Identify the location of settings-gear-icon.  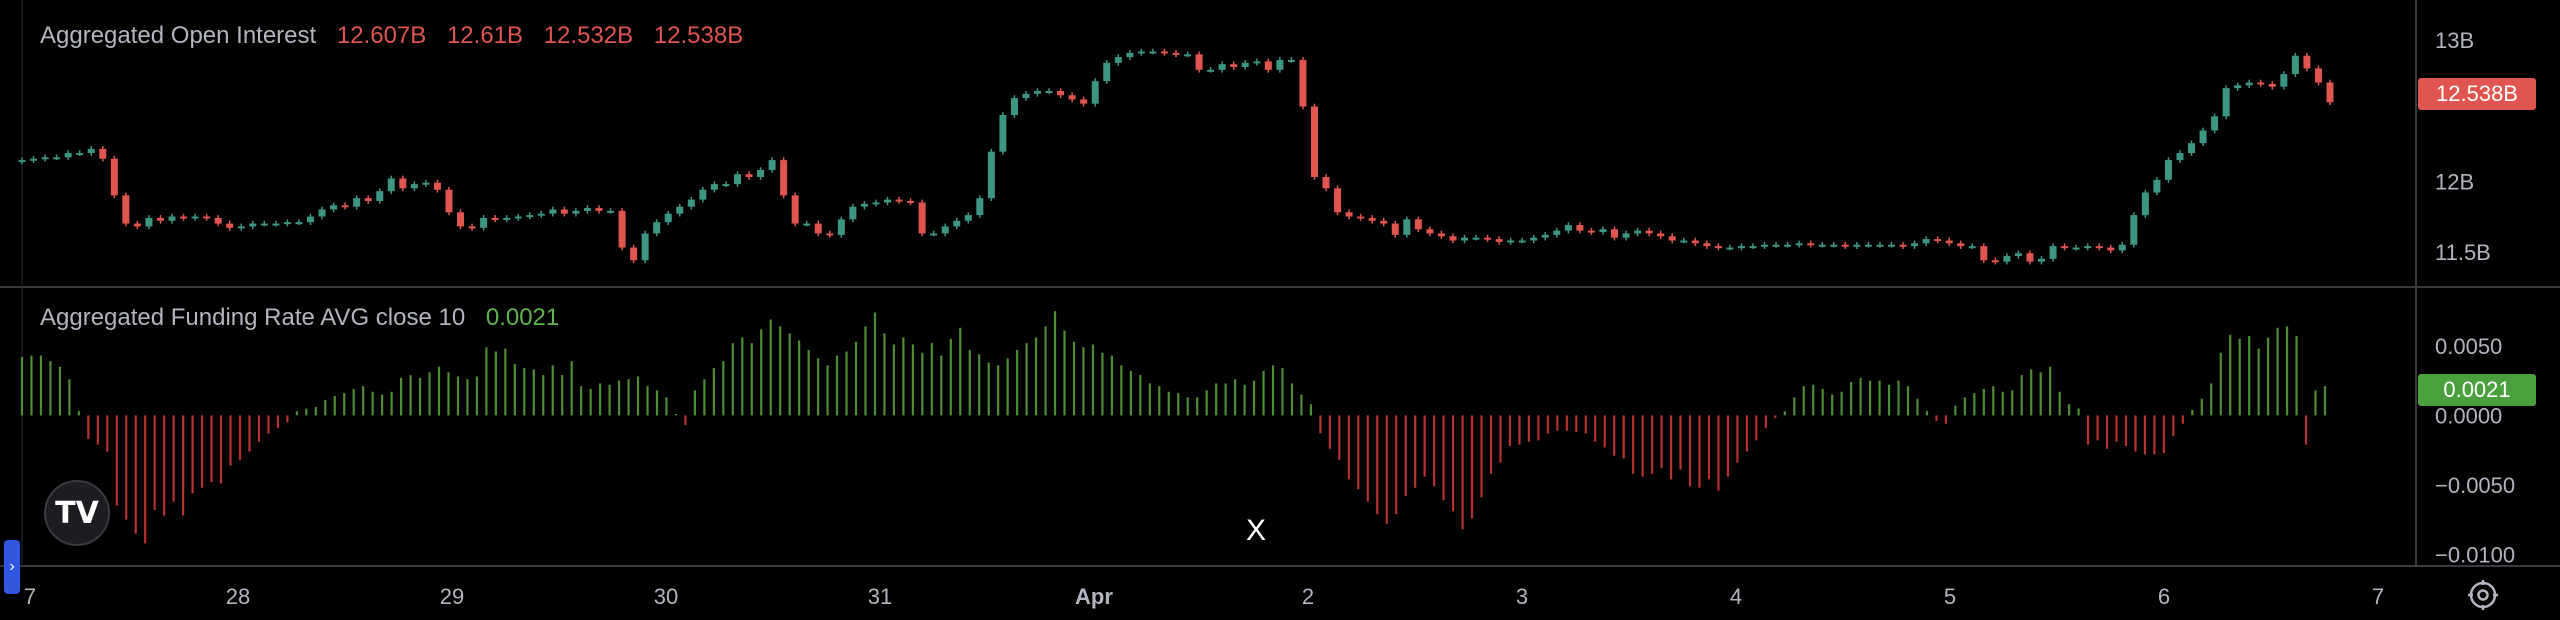
(2483, 595).